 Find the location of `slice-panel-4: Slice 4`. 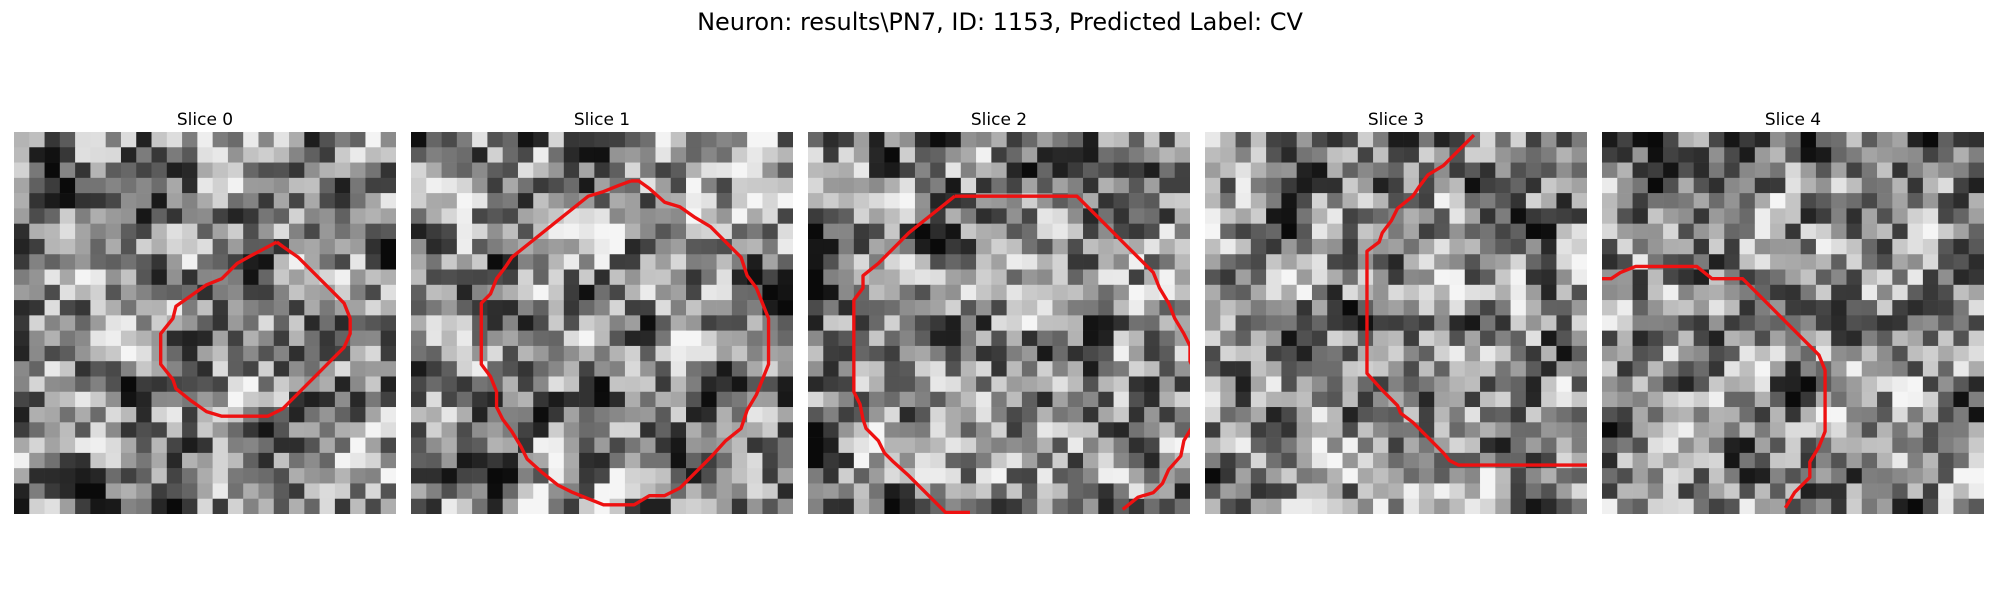

slice-panel-4: Slice 4 is located at coordinates (1793, 311).